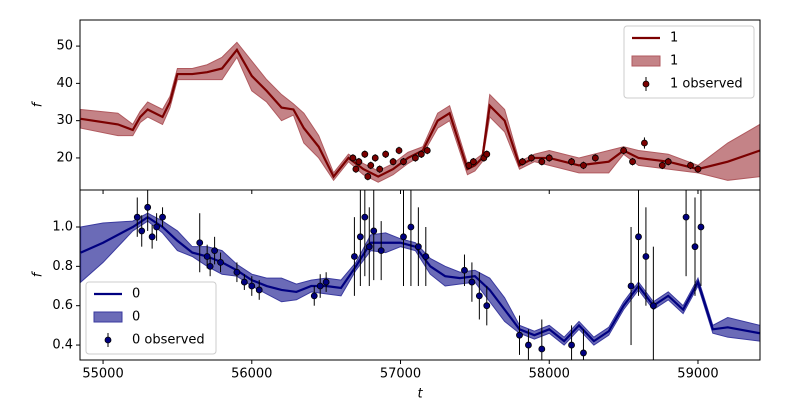 The width and height of the screenshot is (800, 400). What do you see at coordinates (251, 374) in the screenshot?
I see `x-tick-label: 56000` at bounding box center [251, 374].